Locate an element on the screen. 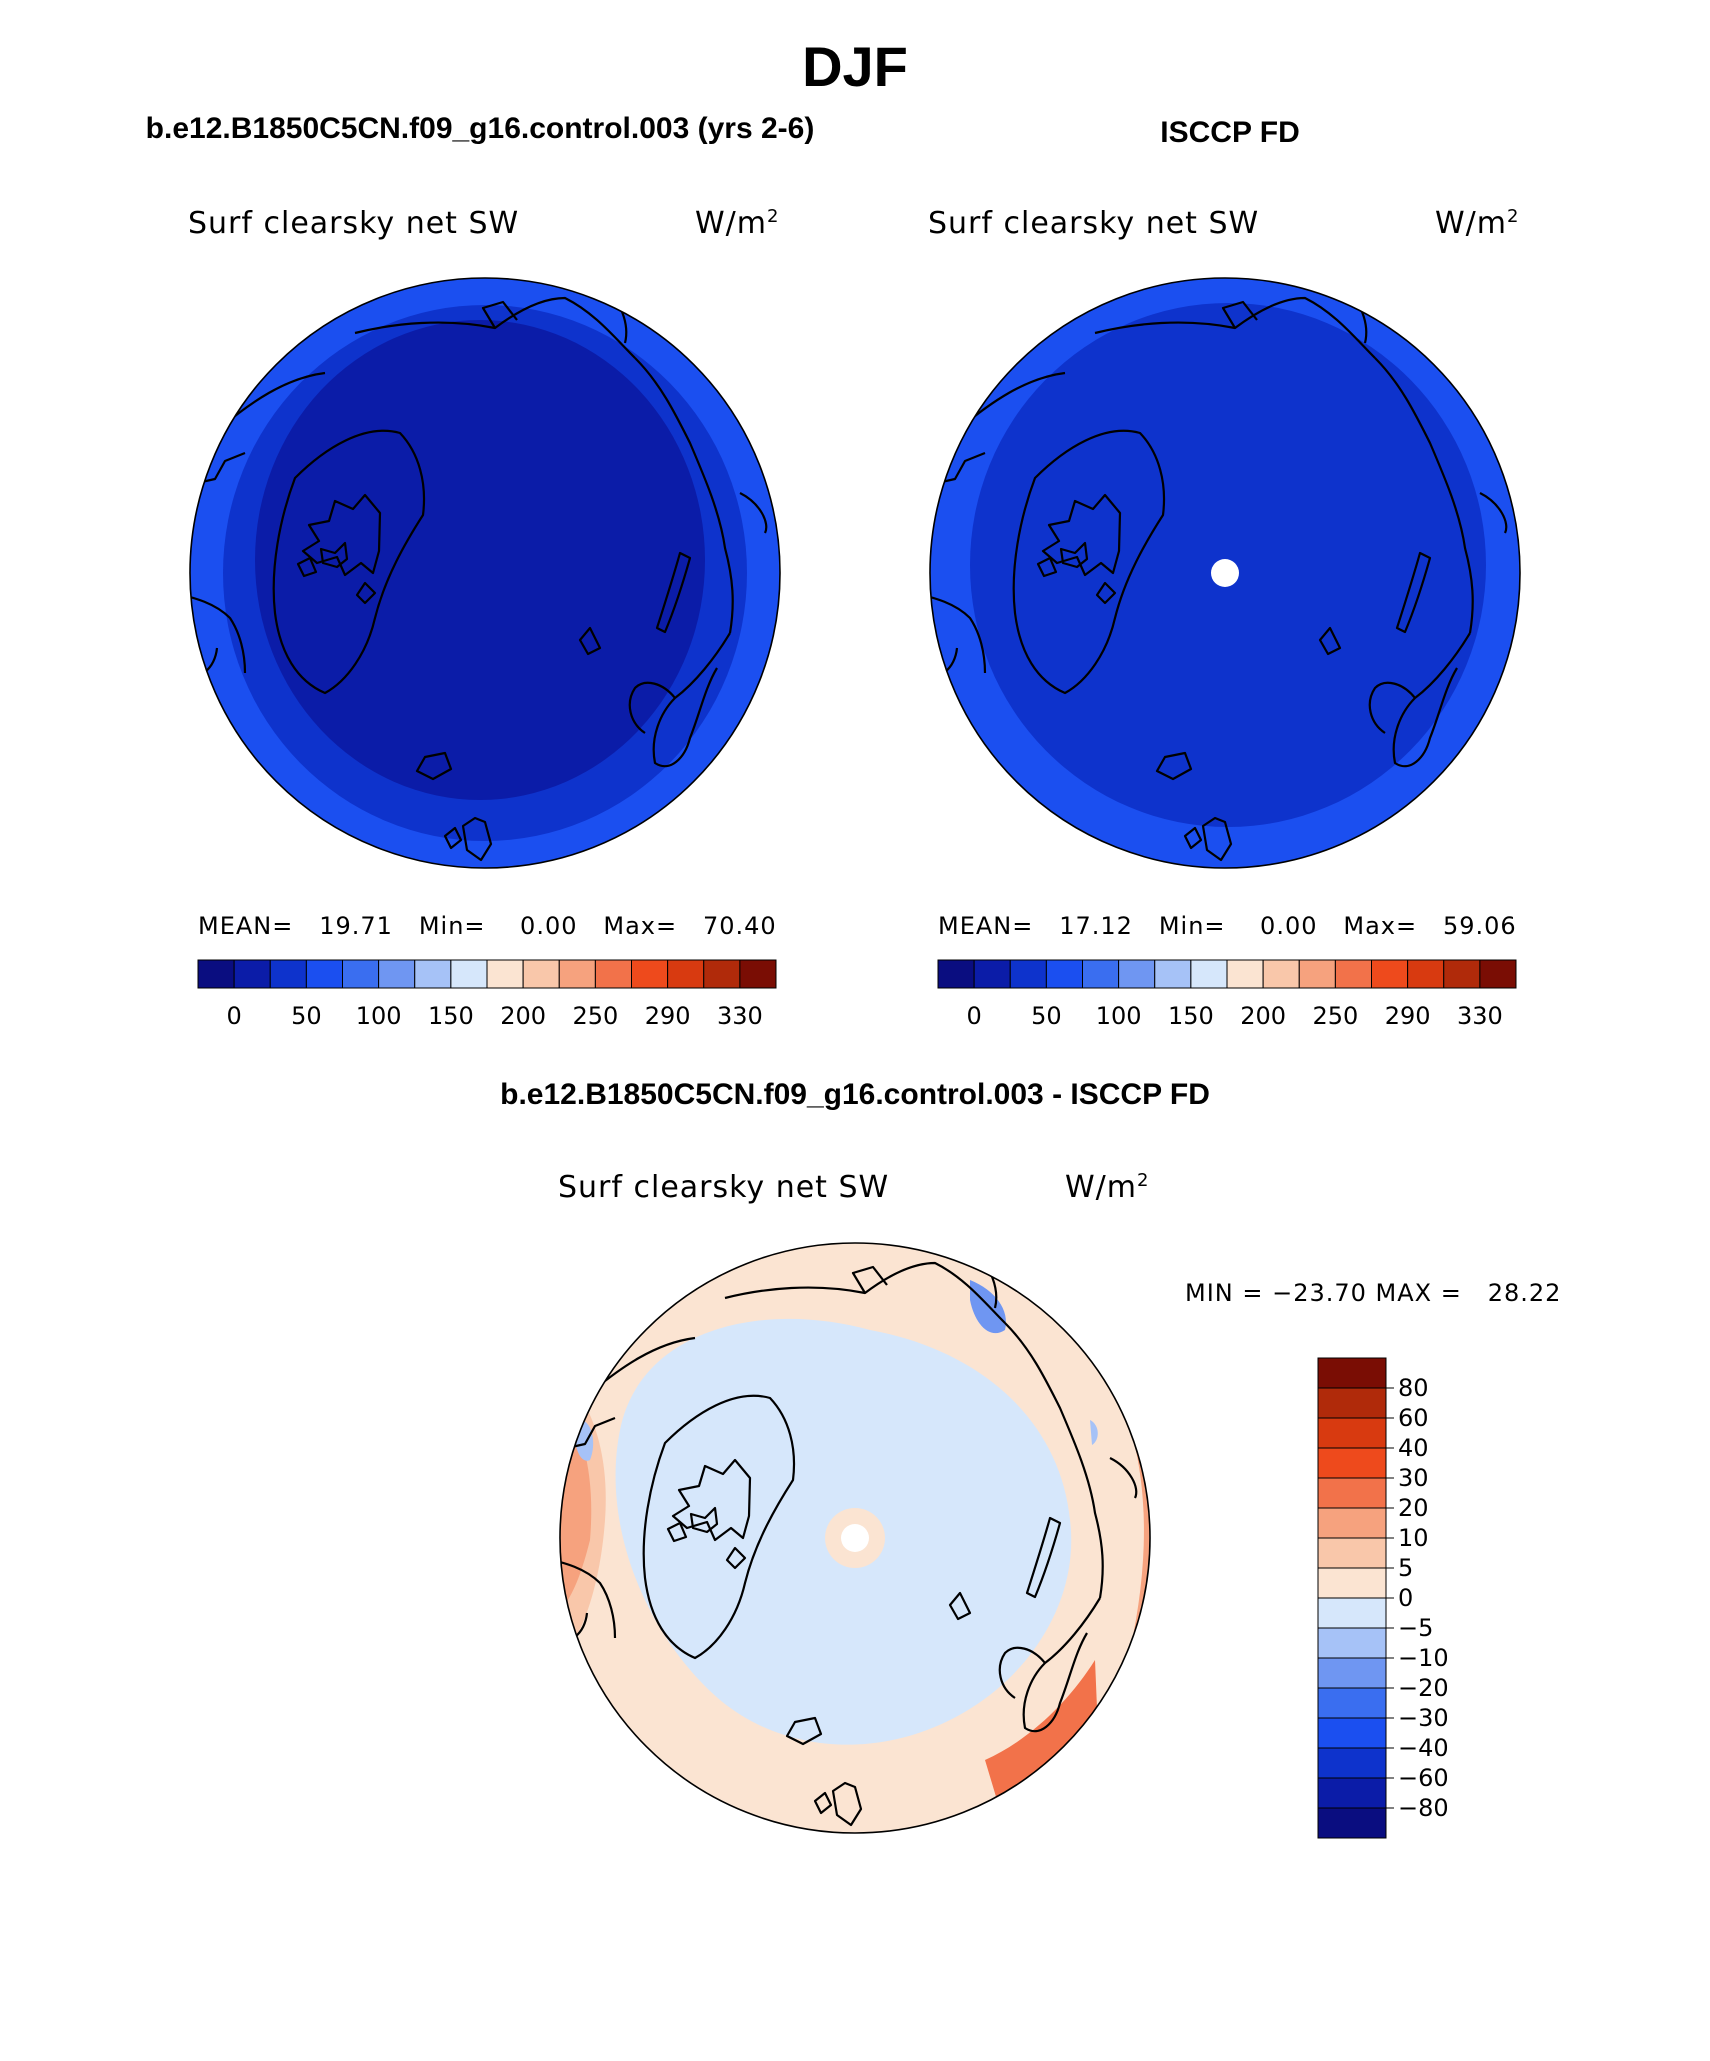 The image size is (1710, 2061). left-colorbar-tick-label: 100 is located at coordinates (379, 1016).